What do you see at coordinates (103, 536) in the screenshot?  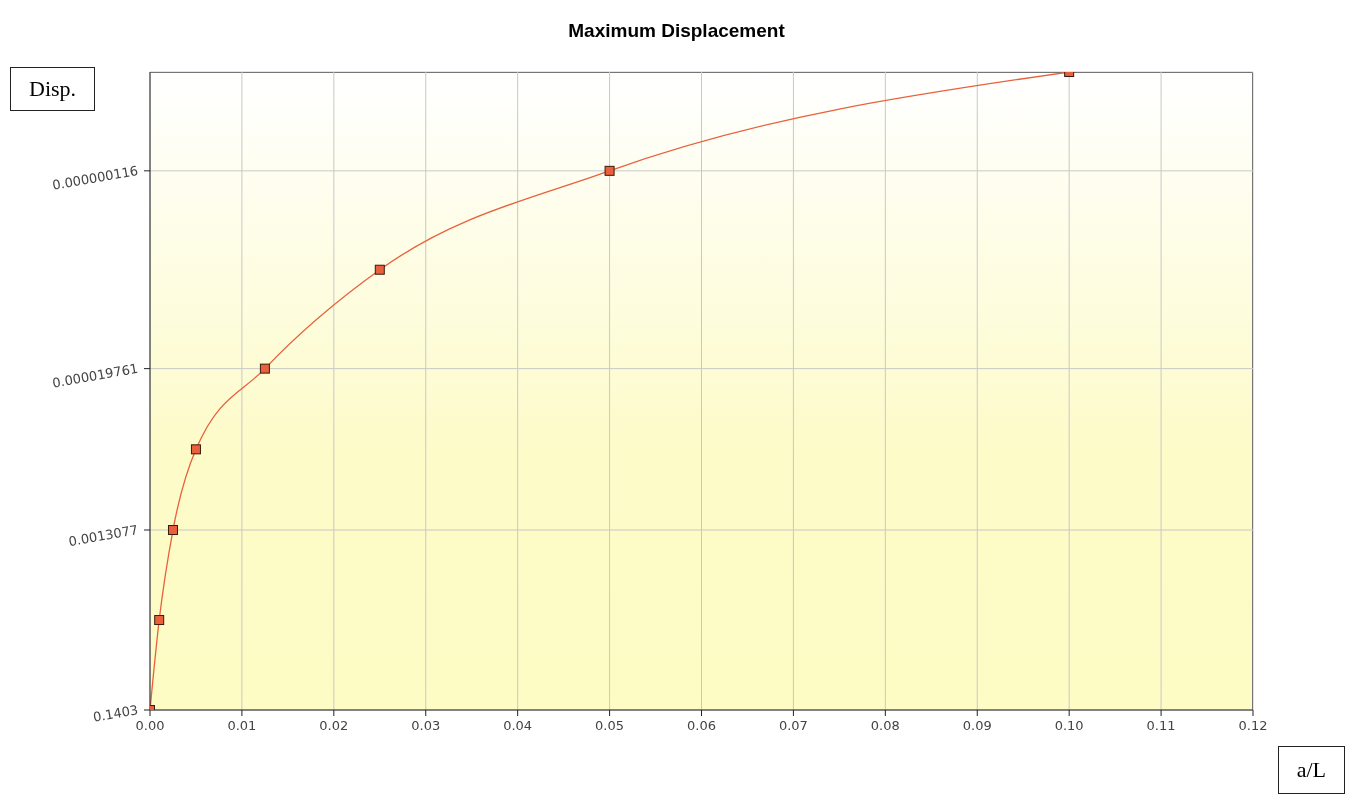 I see `y-tick-label: 0.0013077` at bounding box center [103, 536].